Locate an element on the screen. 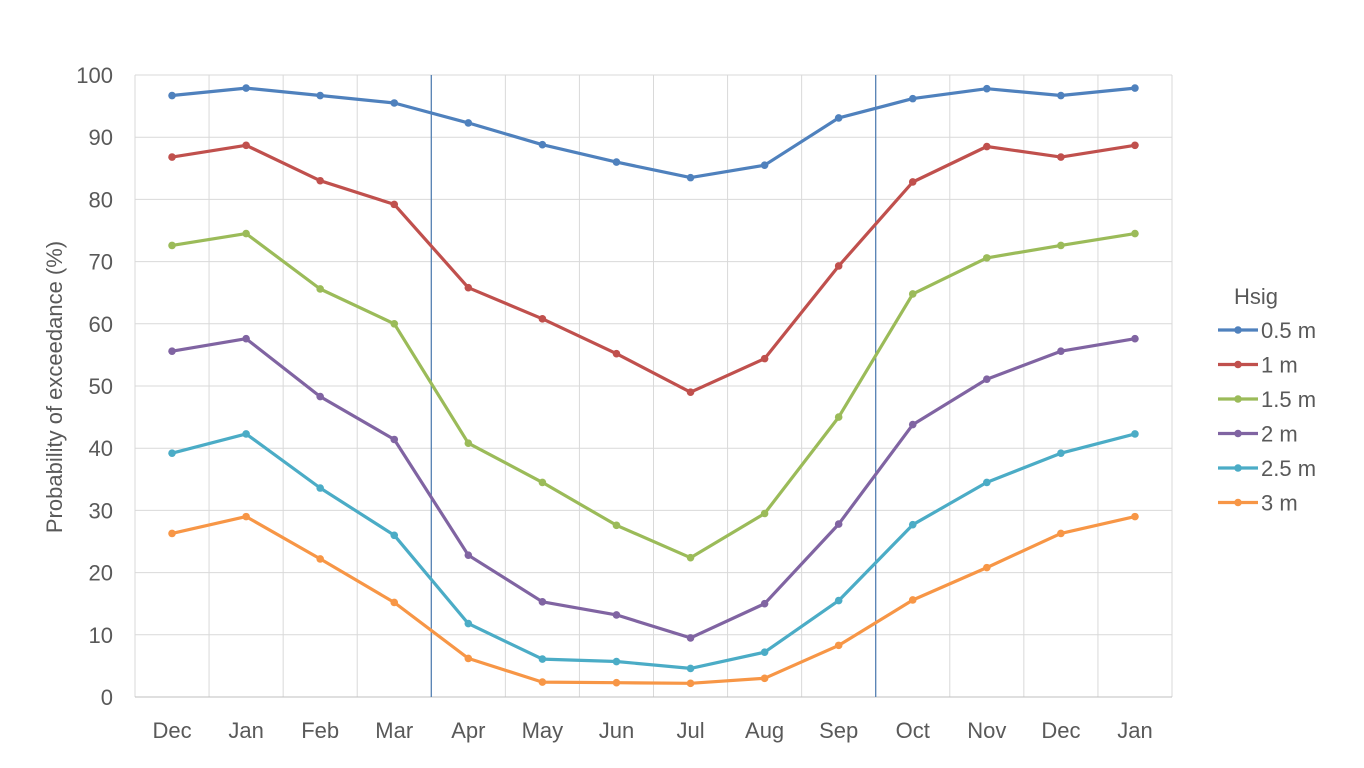 The image size is (1364, 768). legend-label: 3 m is located at coordinates (1279, 503).